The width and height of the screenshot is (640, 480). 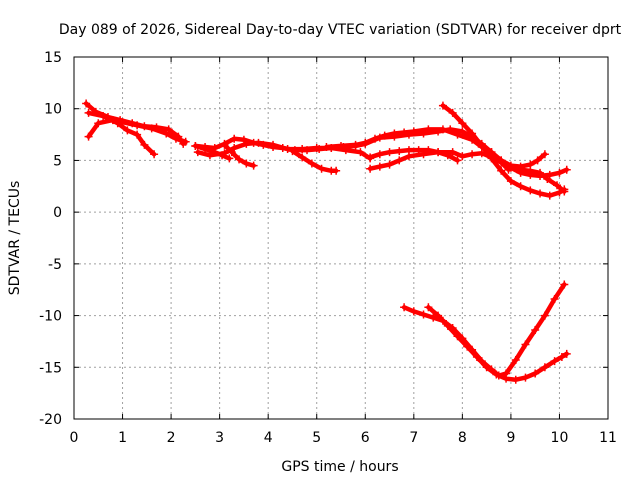 What do you see at coordinates (560, 438) in the screenshot?
I see `x-tick-label: 10` at bounding box center [560, 438].